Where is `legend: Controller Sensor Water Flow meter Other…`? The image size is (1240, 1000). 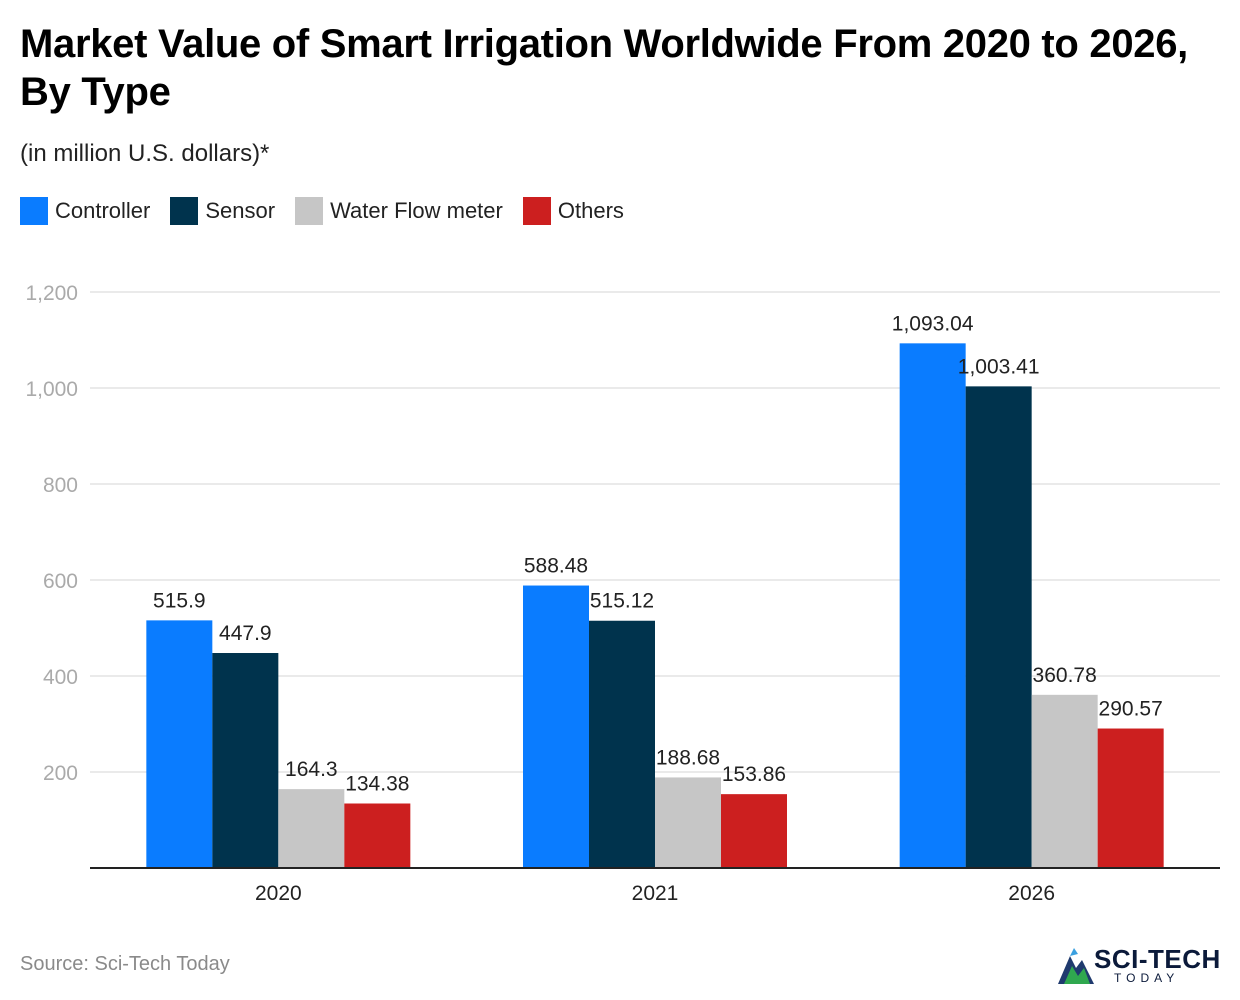
legend: Controller Sensor Water Flow meter Other… is located at coordinates (332, 211).